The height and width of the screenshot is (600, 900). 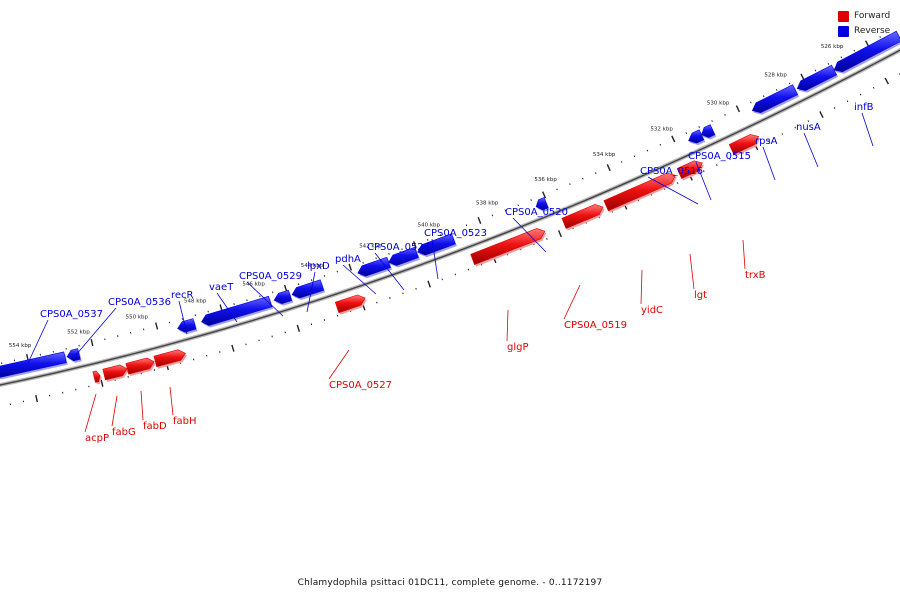 What do you see at coordinates (518, 347) in the screenshot?
I see `gene-label-glgP: glgP` at bounding box center [518, 347].